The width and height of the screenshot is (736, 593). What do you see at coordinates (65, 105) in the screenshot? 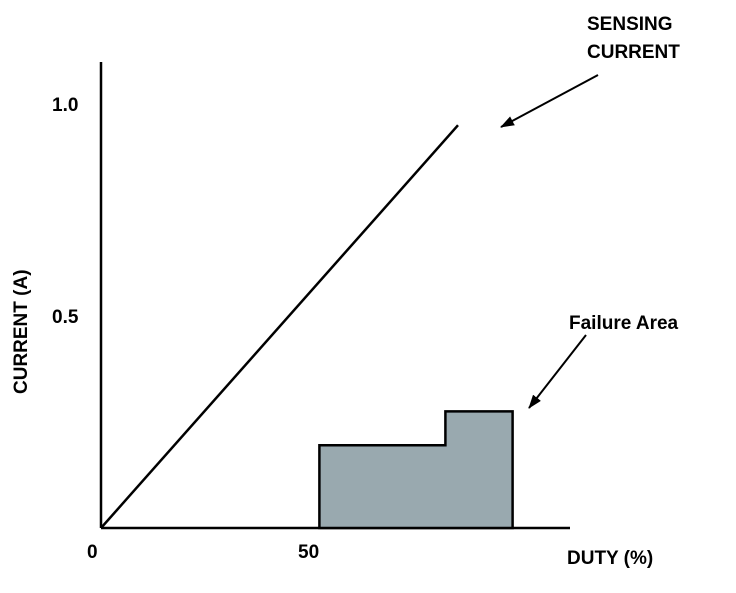
I see `y-tick-label-1-0: 1.0` at bounding box center [65, 105].